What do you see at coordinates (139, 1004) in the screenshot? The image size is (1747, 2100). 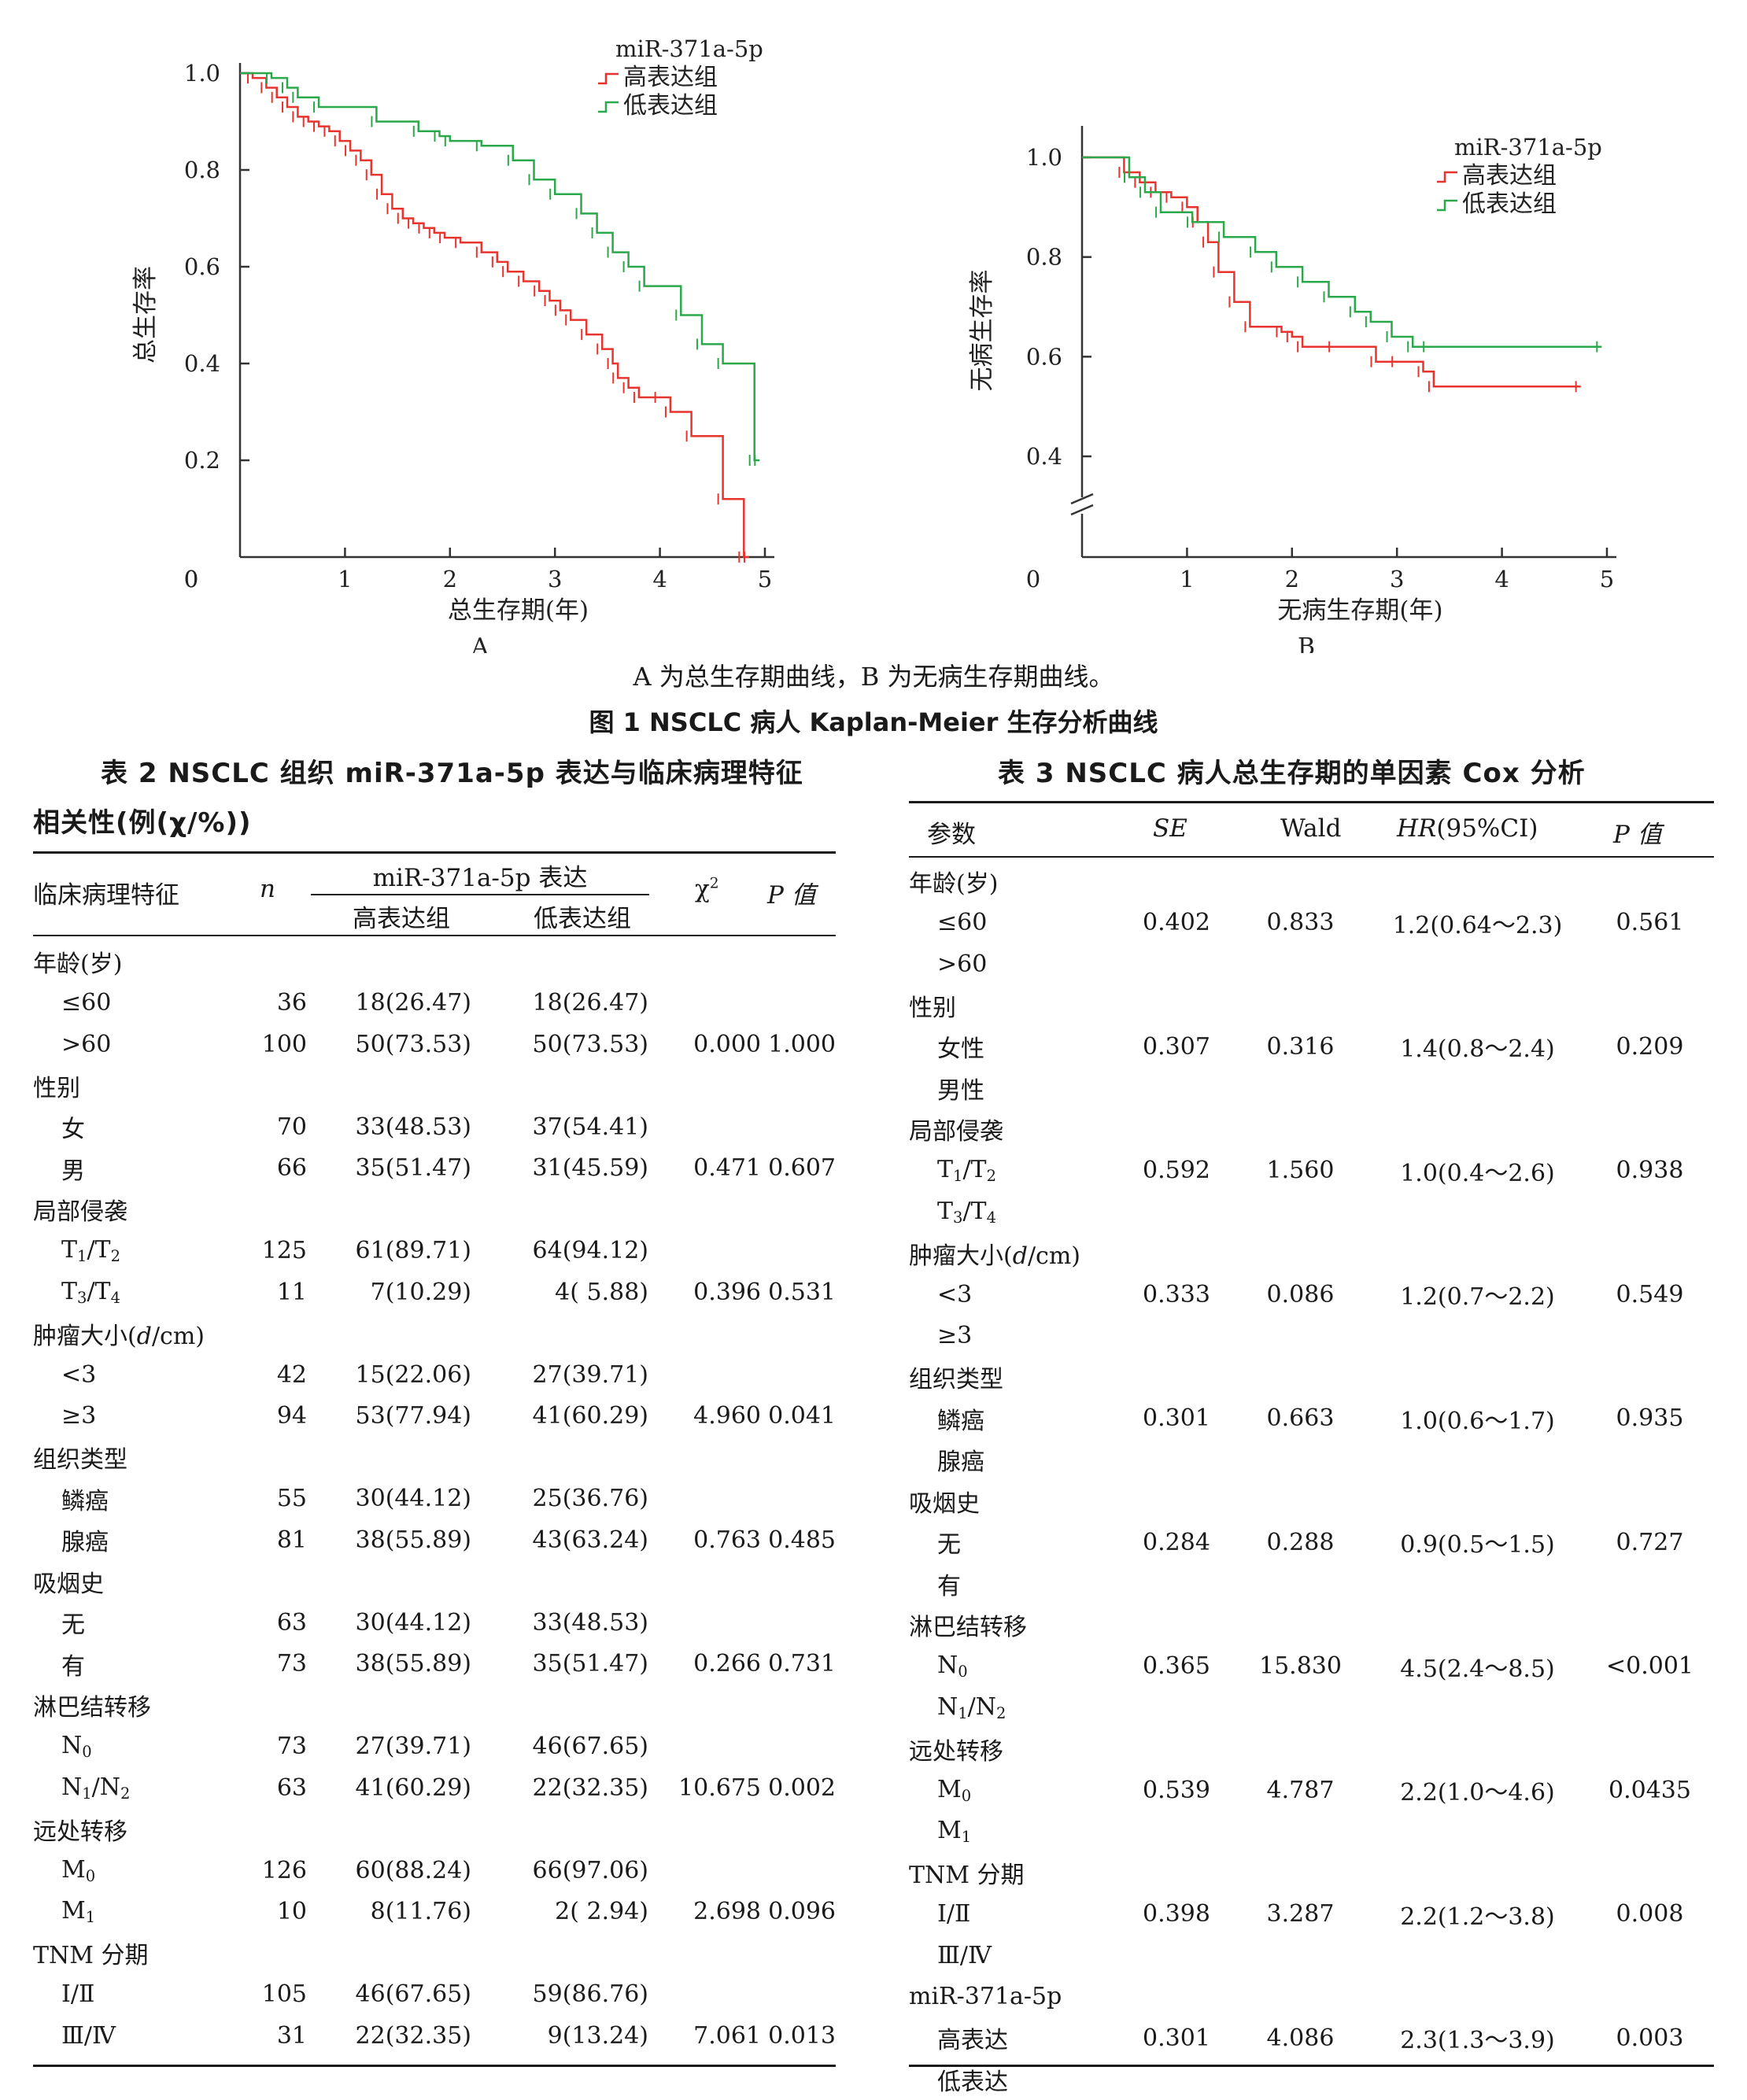 I see `table2-cell-label: ≤60` at bounding box center [139, 1004].